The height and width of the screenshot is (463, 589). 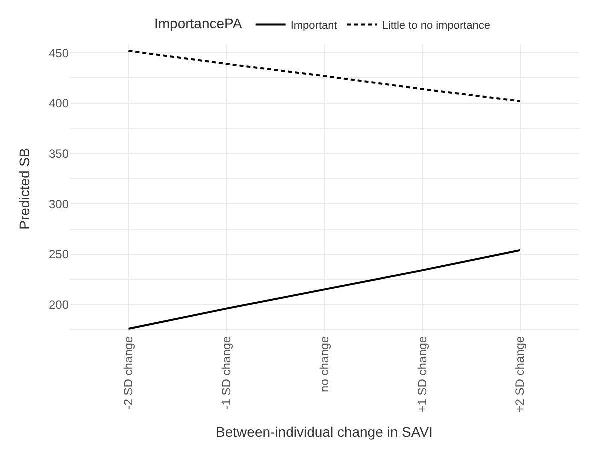 What do you see at coordinates (520, 374) in the screenshot?
I see `x-tick-label: +2 SD change` at bounding box center [520, 374].